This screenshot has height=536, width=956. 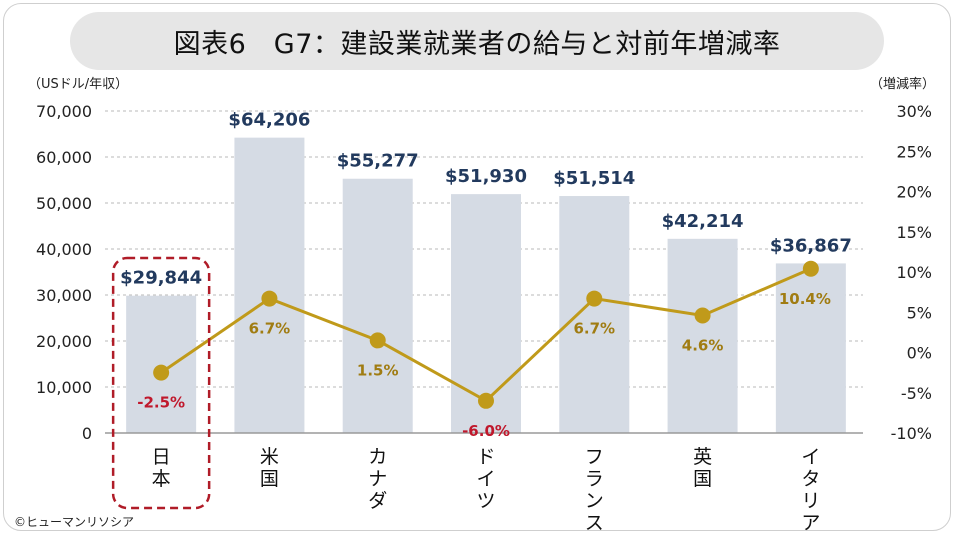 I want to click on left-tick-label: 50,000, so click(x=64, y=203).